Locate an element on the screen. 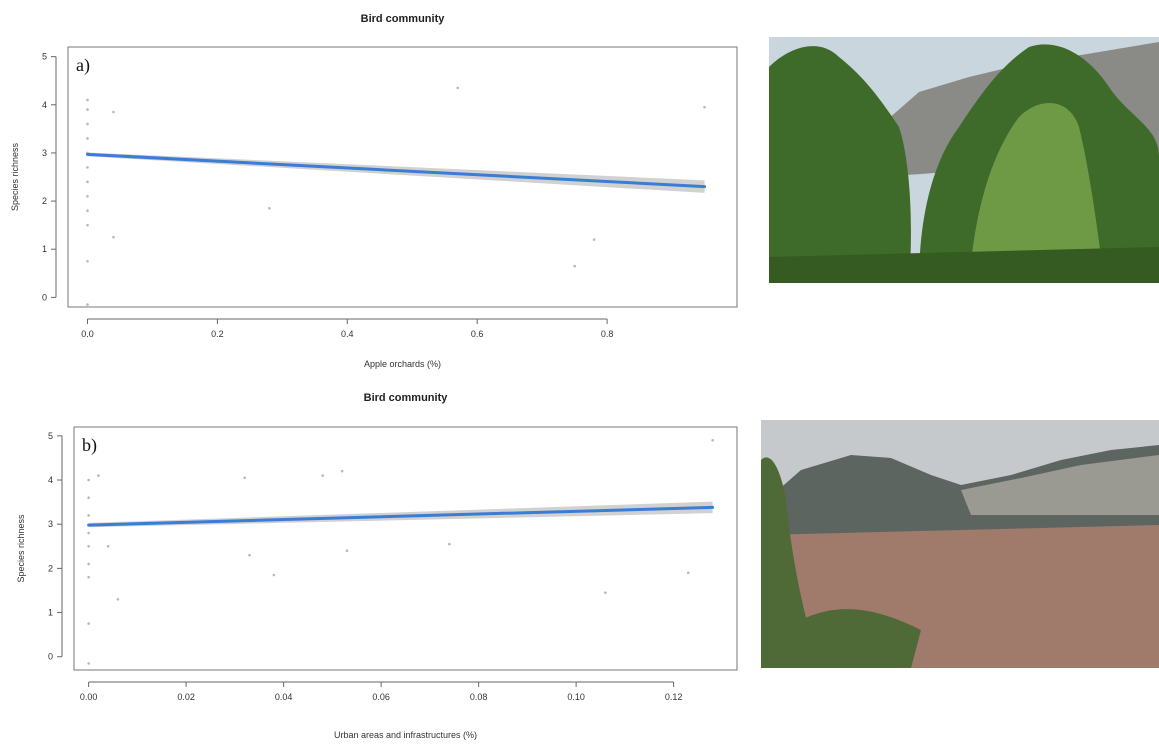 This screenshot has height=746, width=1159. x-tick-label: 0.06 is located at coordinates (381, 697).